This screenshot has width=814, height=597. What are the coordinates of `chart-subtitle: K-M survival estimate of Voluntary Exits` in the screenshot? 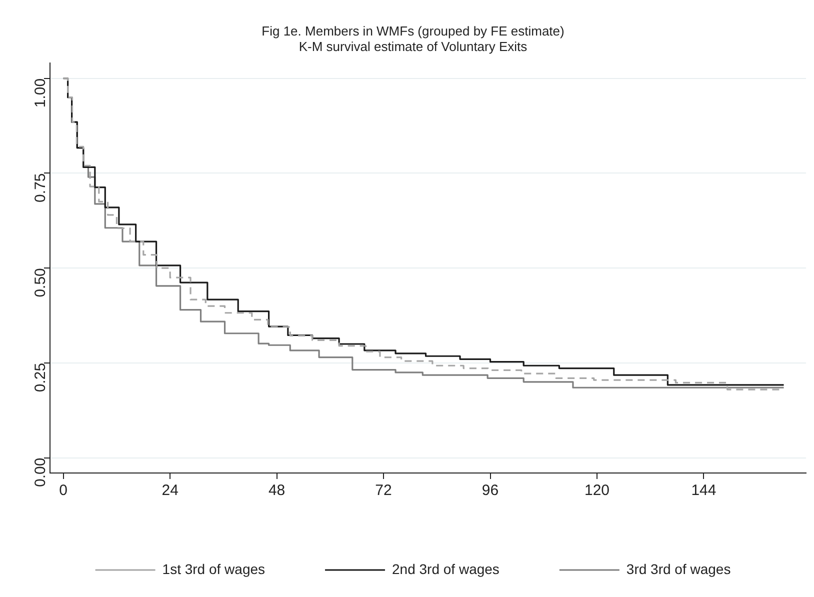 It's located at (413, 46).